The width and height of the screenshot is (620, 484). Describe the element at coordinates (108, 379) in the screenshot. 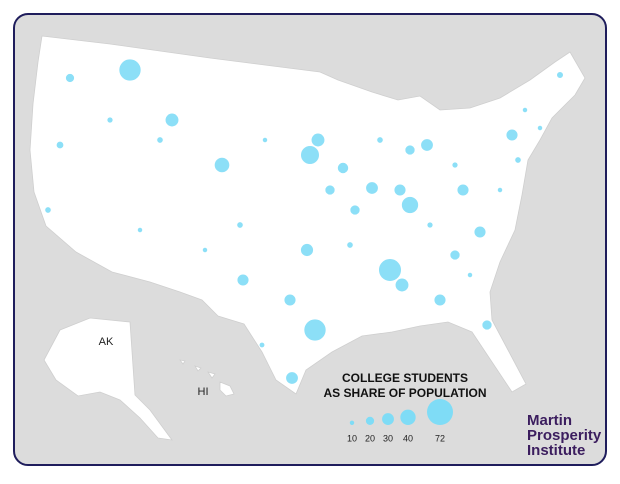

I see `alaska` at that location.